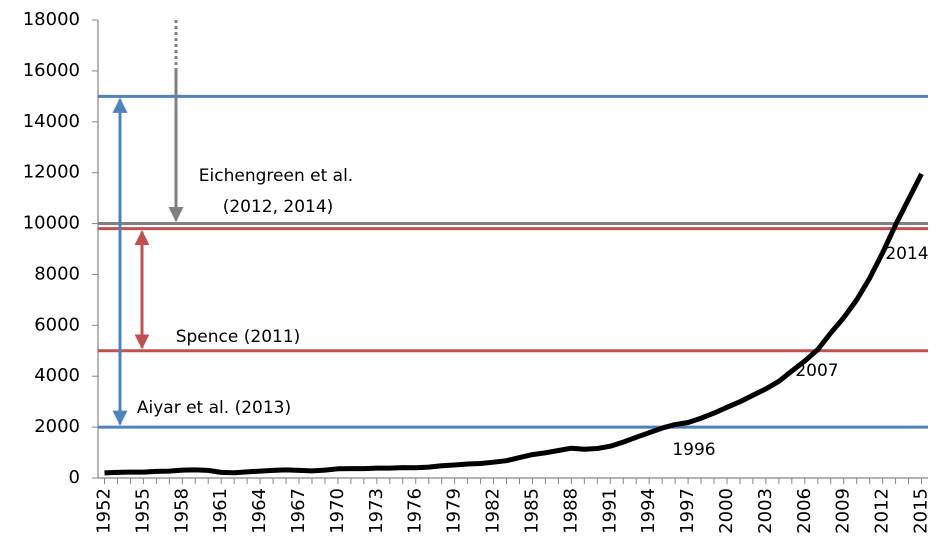  I want to click on x-tick-label: 1994, so click(648, 511).